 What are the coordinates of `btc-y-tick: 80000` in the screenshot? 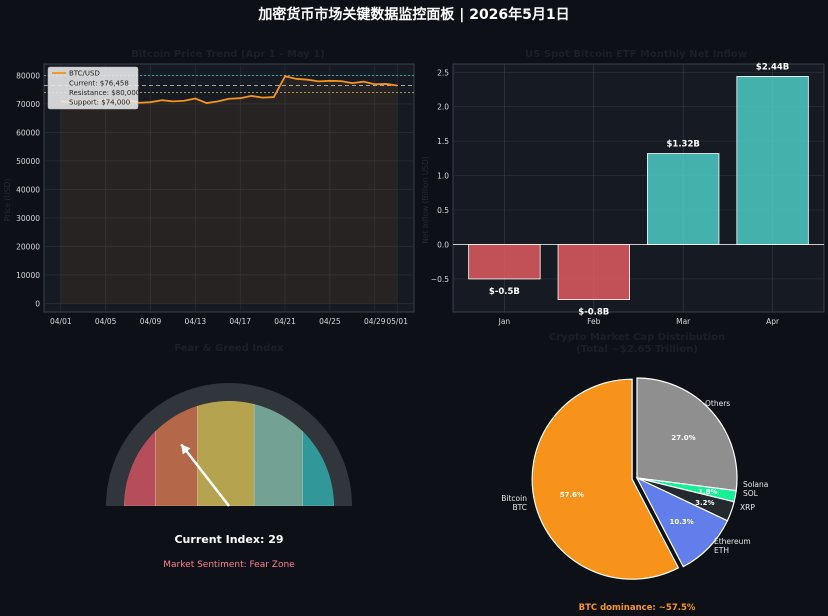 It's located at (28, 75).